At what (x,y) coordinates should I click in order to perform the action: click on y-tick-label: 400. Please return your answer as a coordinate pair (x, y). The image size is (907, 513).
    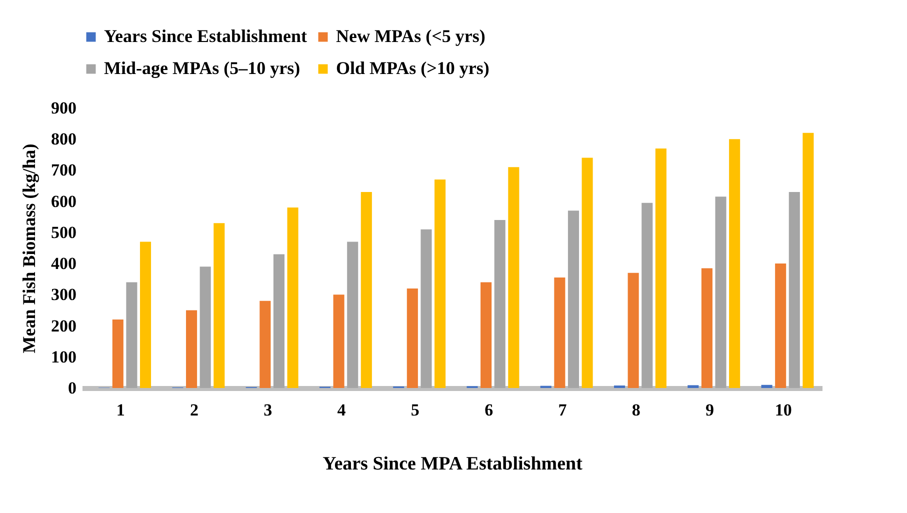
    Looking at the image, I should click on (63, 264).